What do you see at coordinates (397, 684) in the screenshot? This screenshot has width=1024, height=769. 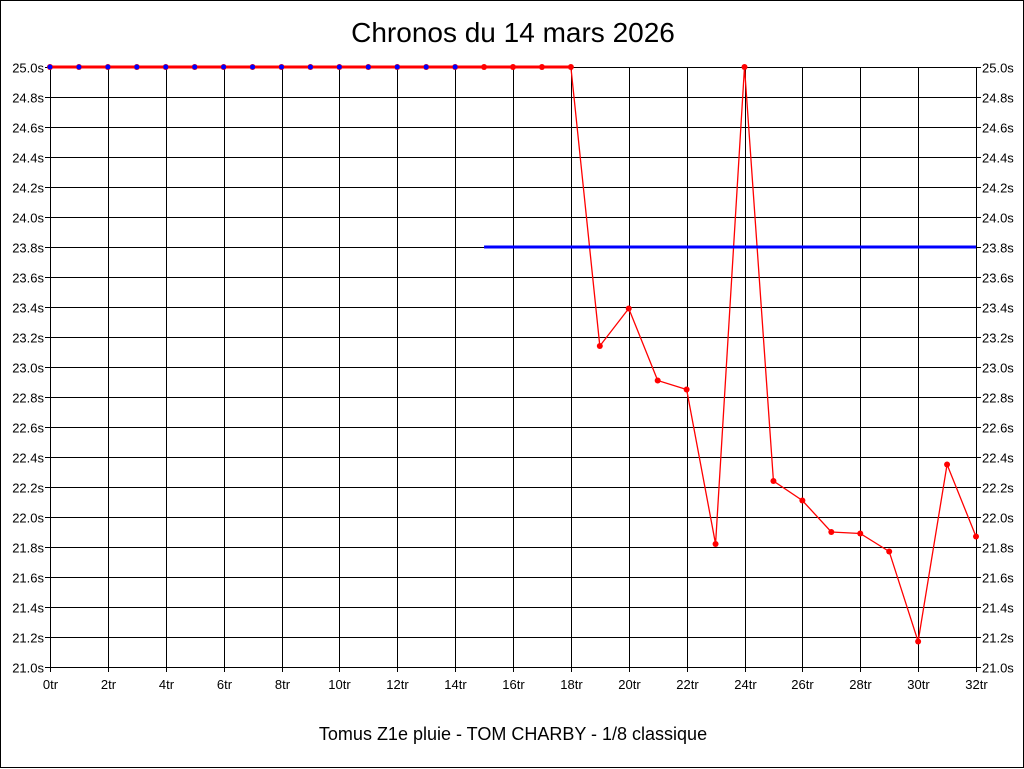 I see `x-tick-label: 12tr` at bounding box center [397, 684].